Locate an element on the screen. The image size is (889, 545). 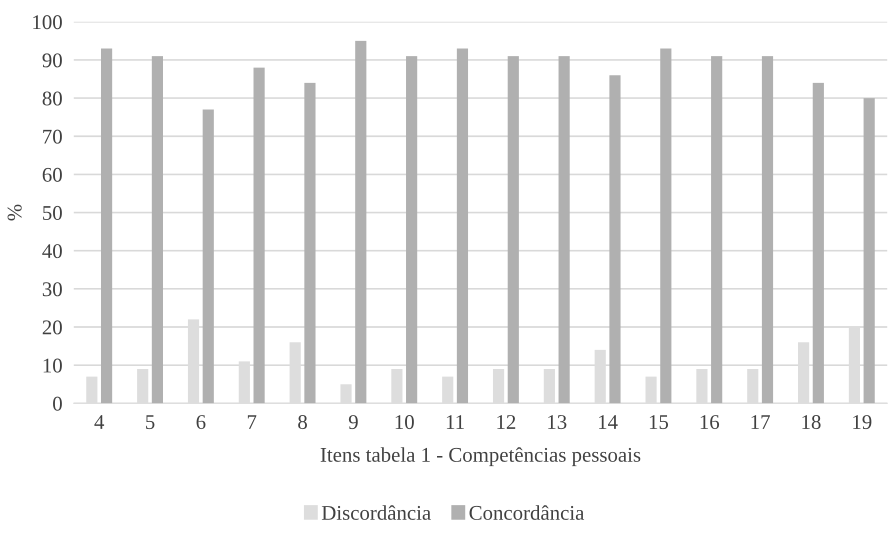
x-tick-label: 13 is located at coordinates (557, 422).